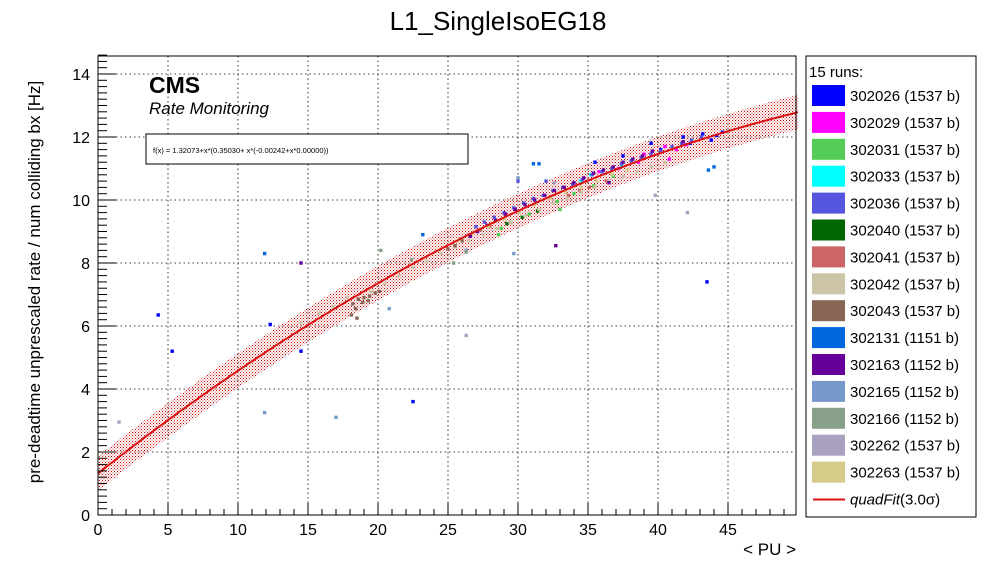 This screenshot has height=572, width=996. I want to click on legend-label-6: 302041 (1537 b), so click(905, 257).